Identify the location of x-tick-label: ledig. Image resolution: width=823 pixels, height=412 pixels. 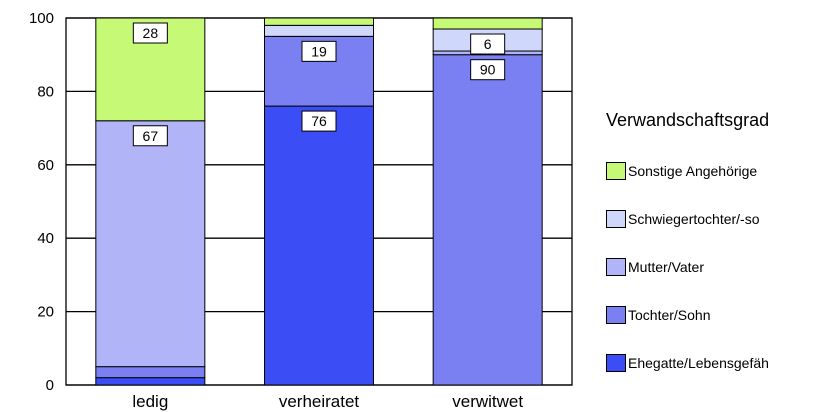
(150, 401).